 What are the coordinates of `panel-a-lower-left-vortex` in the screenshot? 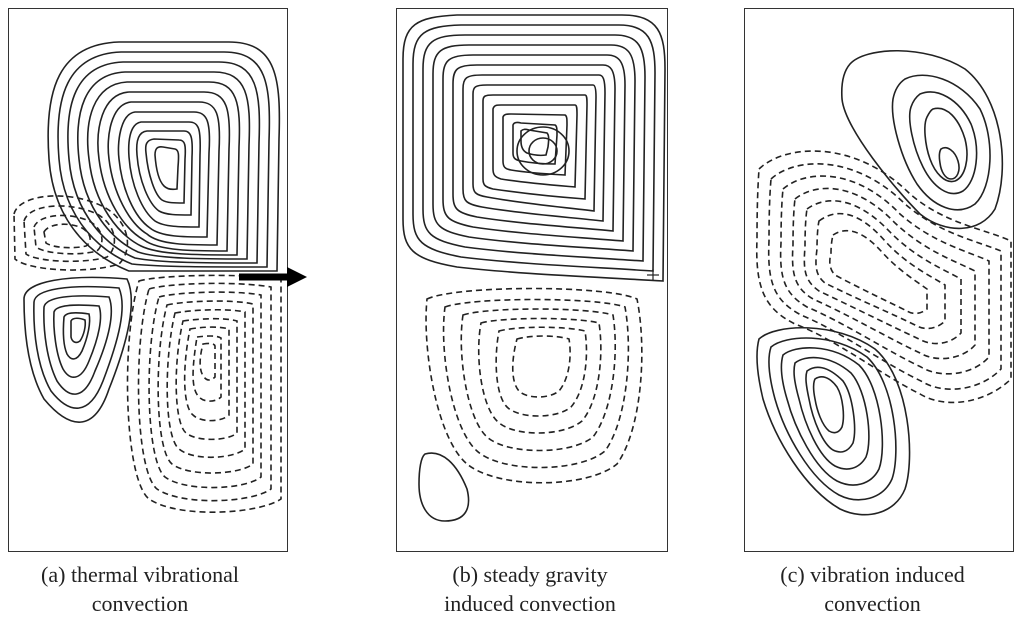 It's located at (78, 349).